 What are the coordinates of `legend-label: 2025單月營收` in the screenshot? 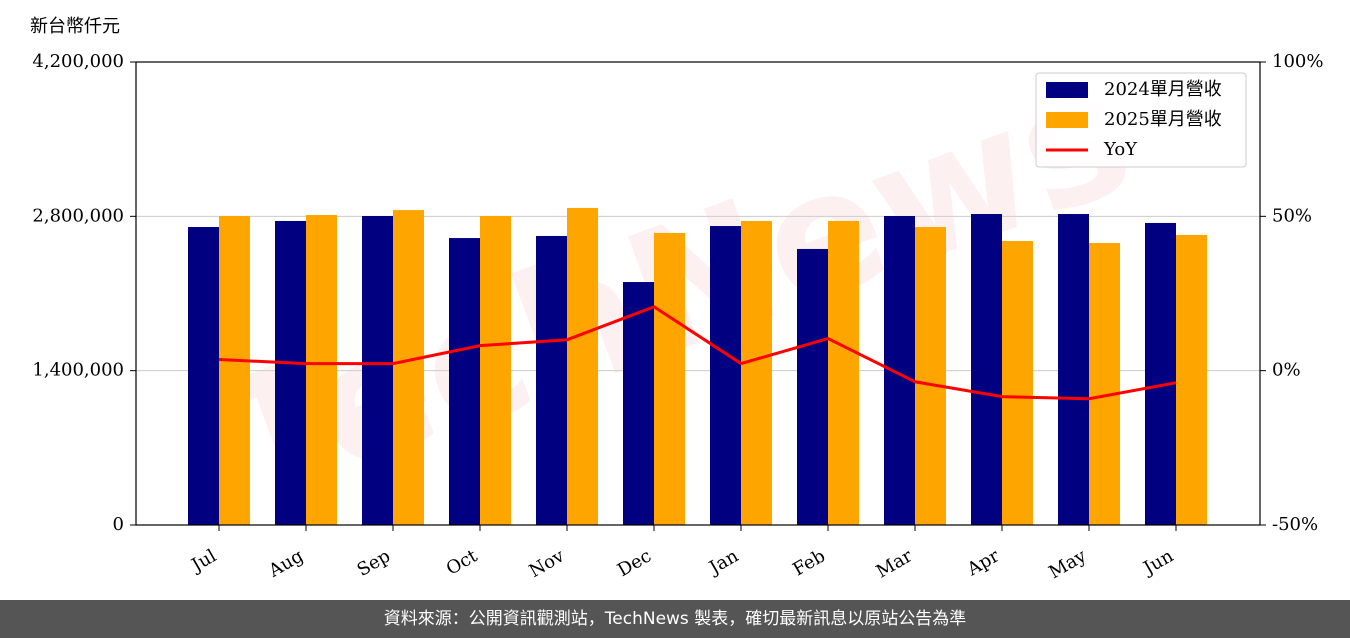 It's located at (1163, 119).